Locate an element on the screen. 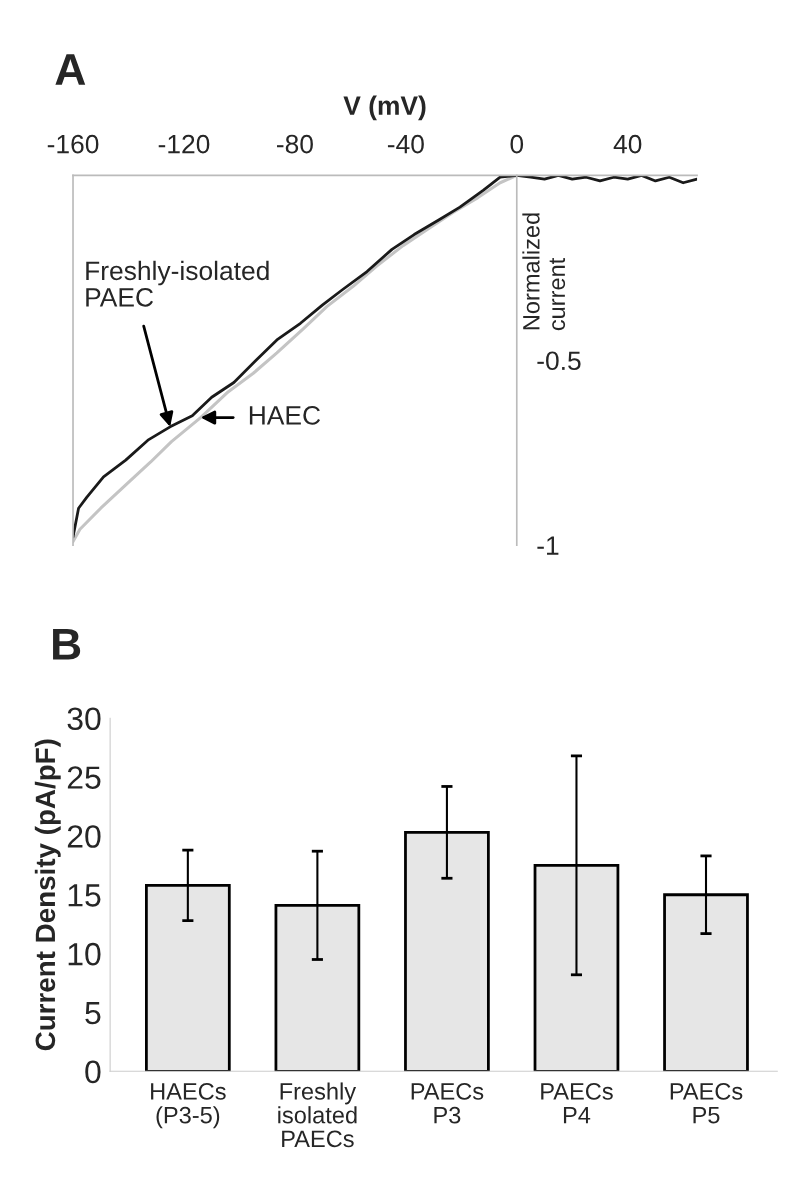 This screenshot has height=1193, width=798. x-tick-label: PAECs P3 is located at coordinates (447, 1103).